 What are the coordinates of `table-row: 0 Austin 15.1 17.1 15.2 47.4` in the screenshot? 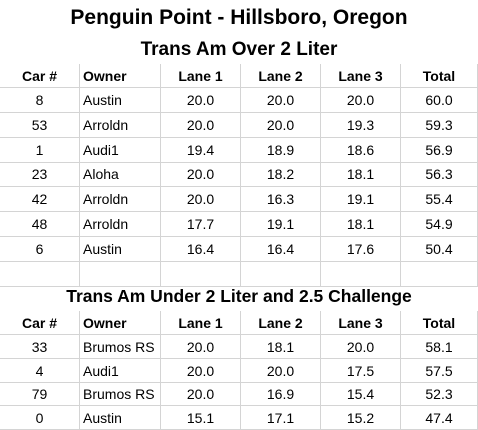 It's located at (239, 418).